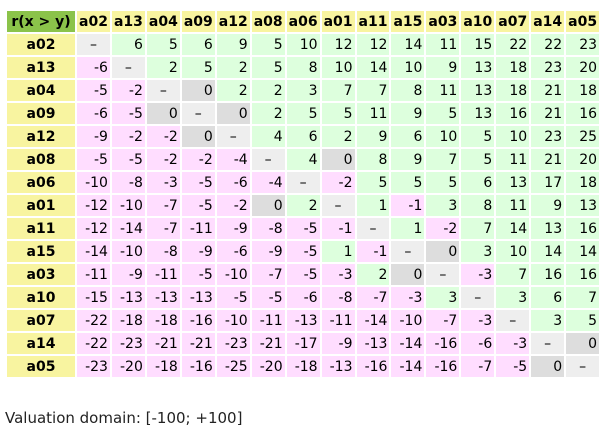 Image resolution: width=616 pixels, height=434 pixels. Describe the element at coordinates (513, 21) in the screenshot. I see `column-header: a07` at that location.